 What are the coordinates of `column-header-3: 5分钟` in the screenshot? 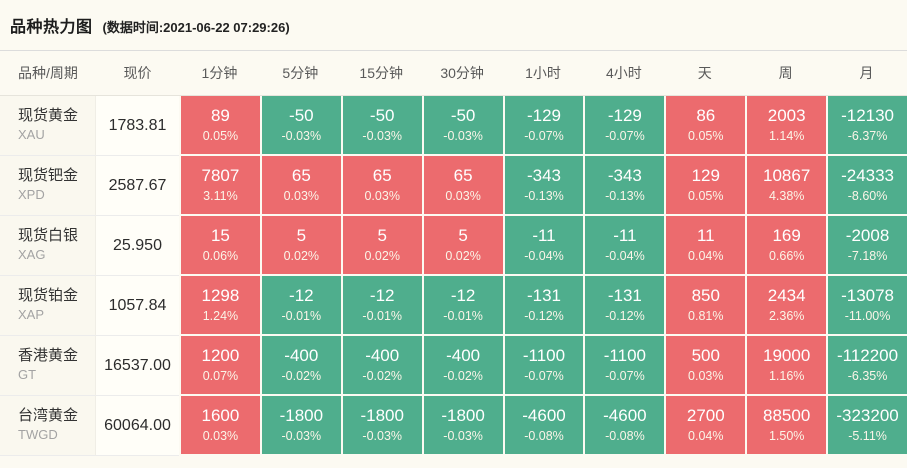 It's located at (300, 73).